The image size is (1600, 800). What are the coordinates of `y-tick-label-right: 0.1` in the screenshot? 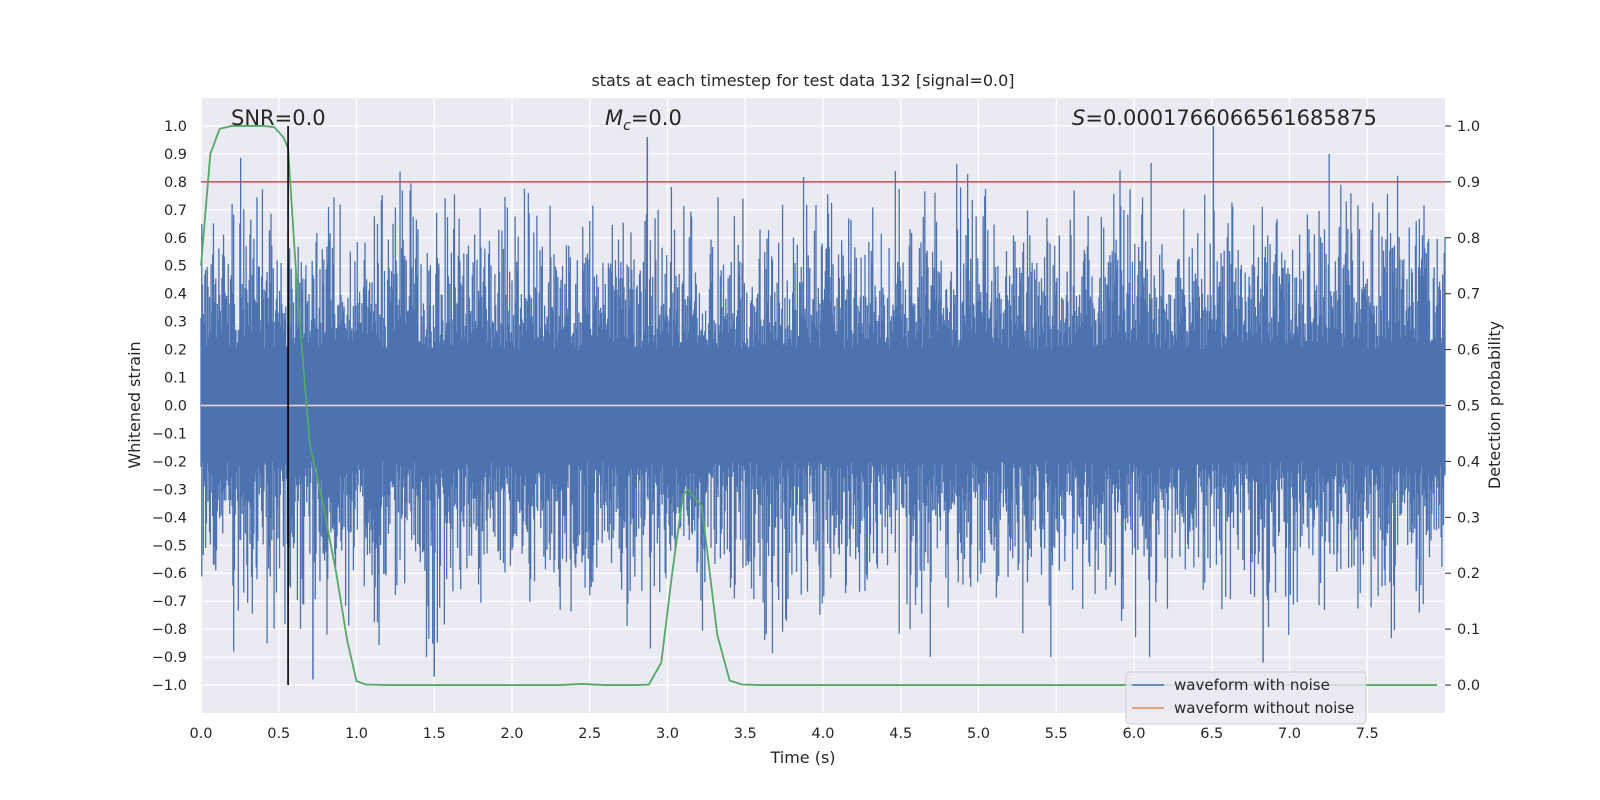 It's located at (1468, 630).